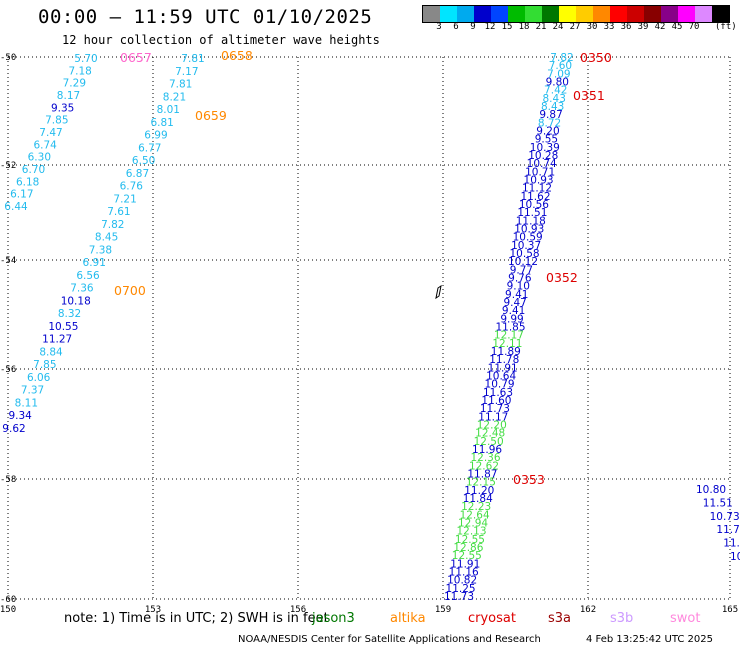  I want to click on wave-height-value: 8.17, so click(68, 96).